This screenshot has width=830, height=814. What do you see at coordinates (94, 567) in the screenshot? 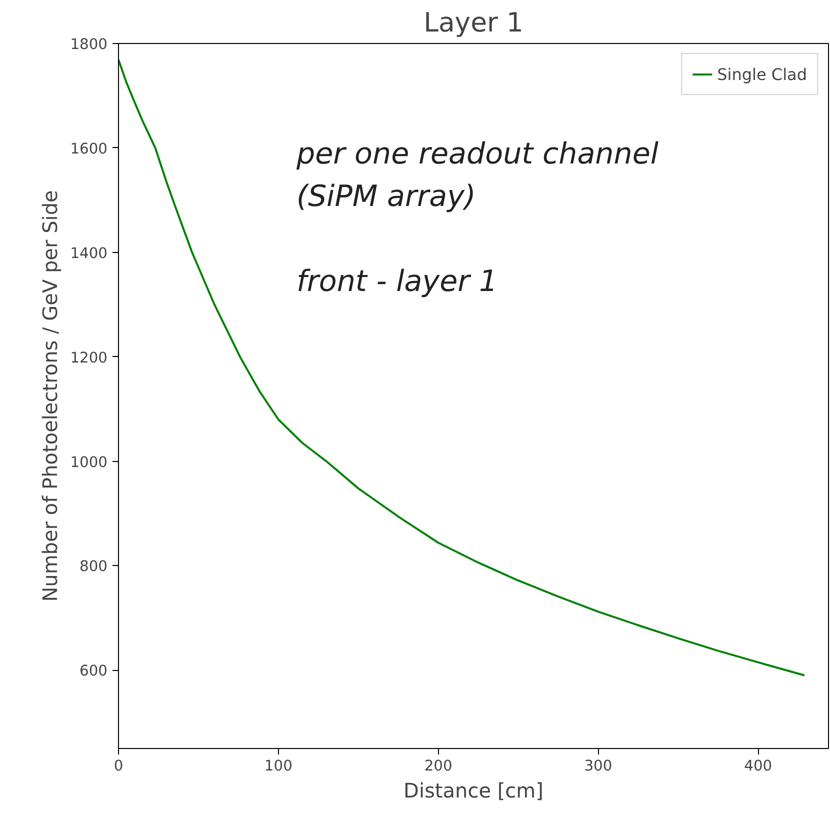
I see `y-tick-label: 800` at bounding box center [94, 567].